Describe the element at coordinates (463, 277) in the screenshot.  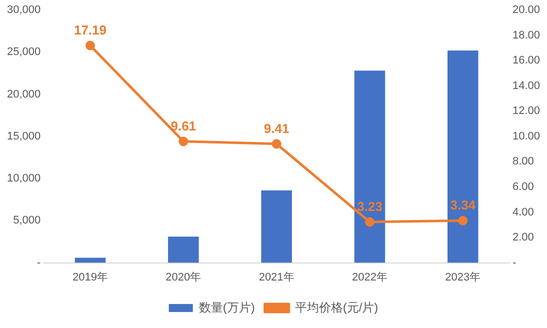
I see `x-tick-label: 2023年` at that location.